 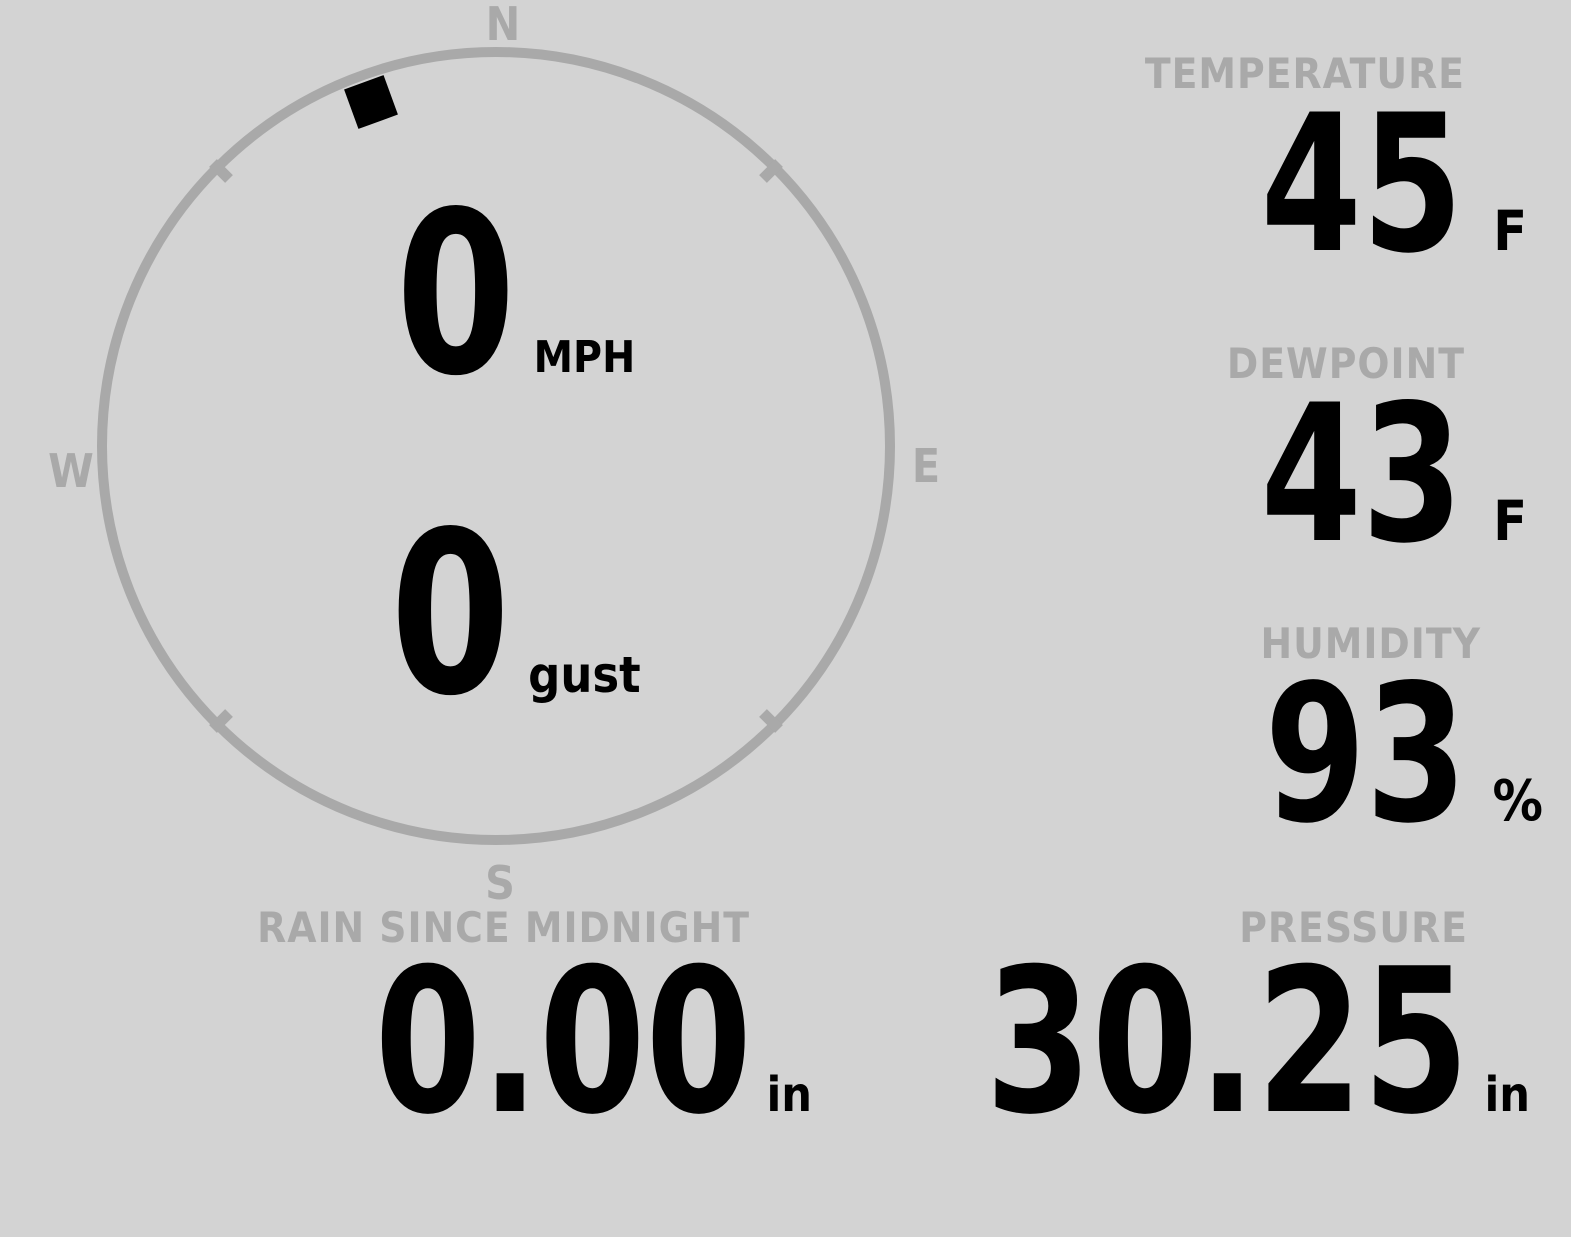 I want to click on humidity-value: 93, so click(x=1365, y=754).